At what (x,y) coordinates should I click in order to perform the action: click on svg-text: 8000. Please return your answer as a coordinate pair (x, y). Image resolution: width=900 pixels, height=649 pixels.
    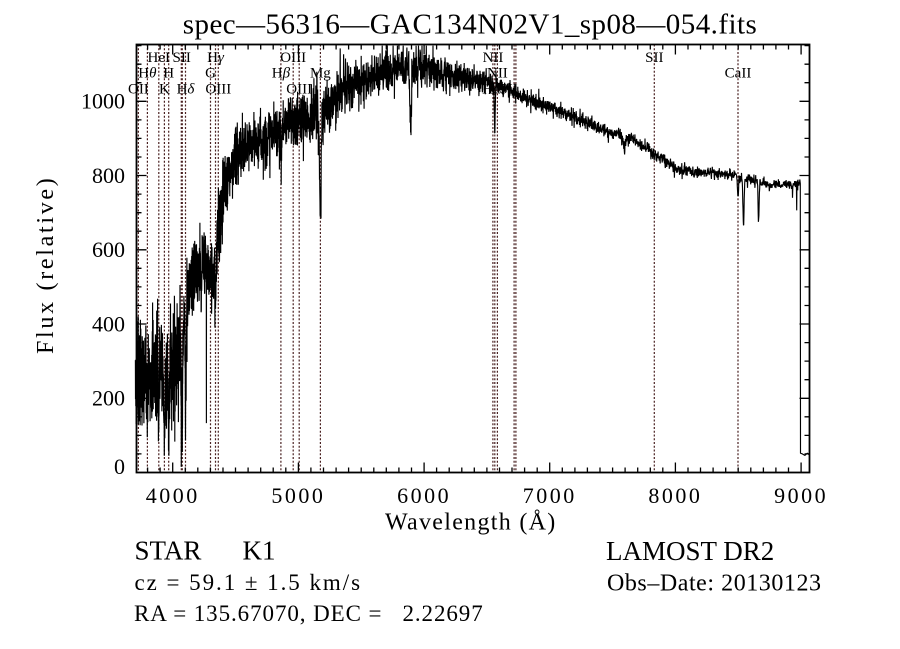
    Looking at the image, I should click on (675, 495).